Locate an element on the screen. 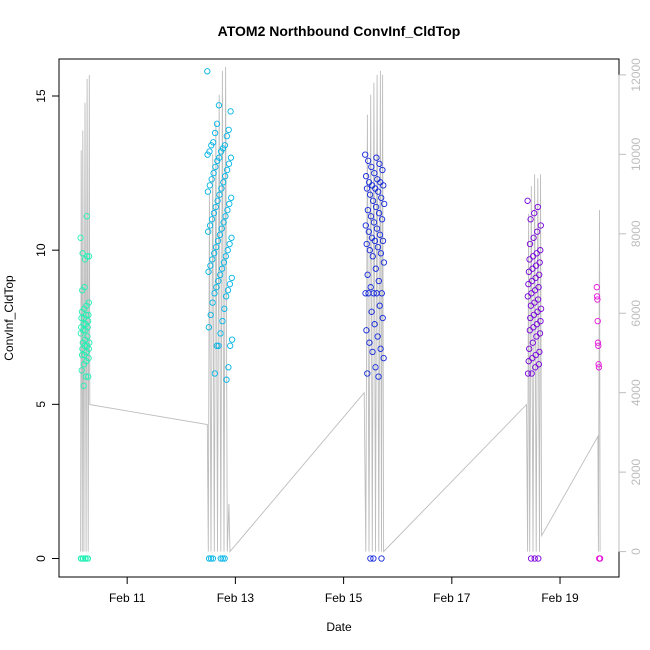  x-tick-label-1: Feb 13 is located at coordinates (236, 598).